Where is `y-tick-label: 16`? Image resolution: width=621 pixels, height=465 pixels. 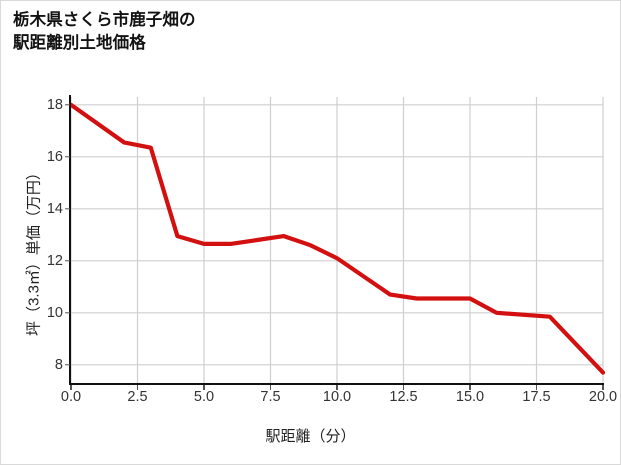
y-tick-label: 16 is located at coordinates (54, 156).